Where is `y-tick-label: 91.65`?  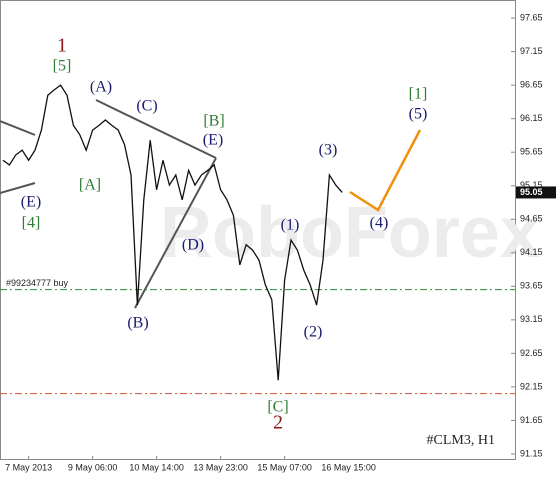
y-tick-label: 91.65 is located at coordinates (531, 420).